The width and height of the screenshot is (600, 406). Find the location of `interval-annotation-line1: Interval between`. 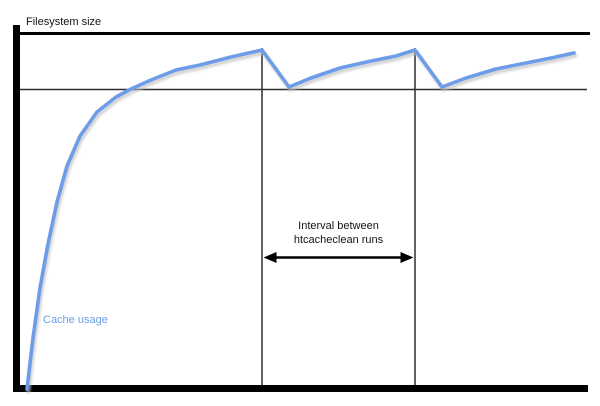

interval-annotation-line1: Interval between is located at coordinates (338, 226).